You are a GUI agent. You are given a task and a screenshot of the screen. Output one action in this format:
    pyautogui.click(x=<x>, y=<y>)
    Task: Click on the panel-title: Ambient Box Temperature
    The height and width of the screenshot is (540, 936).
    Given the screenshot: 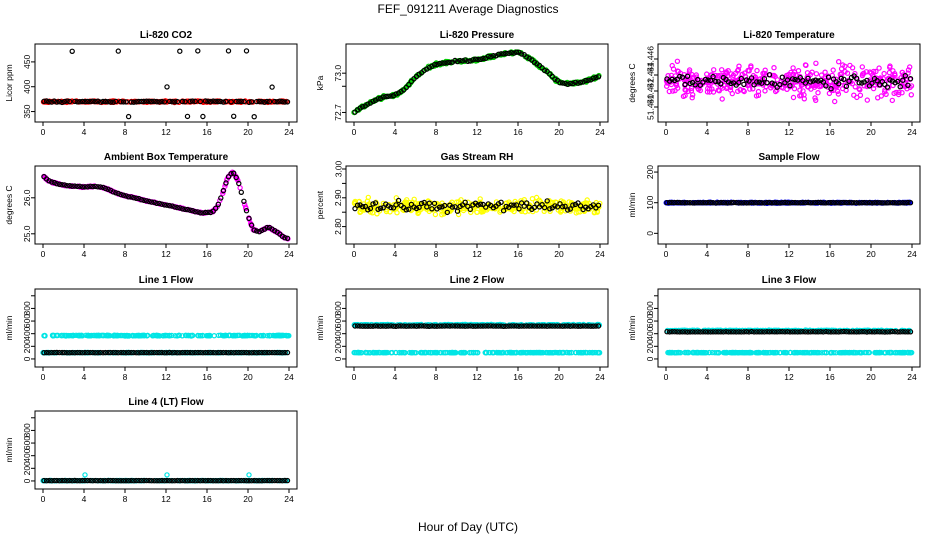 What is the action you would take?
    pyautogui.click(x=166, y=157)
    